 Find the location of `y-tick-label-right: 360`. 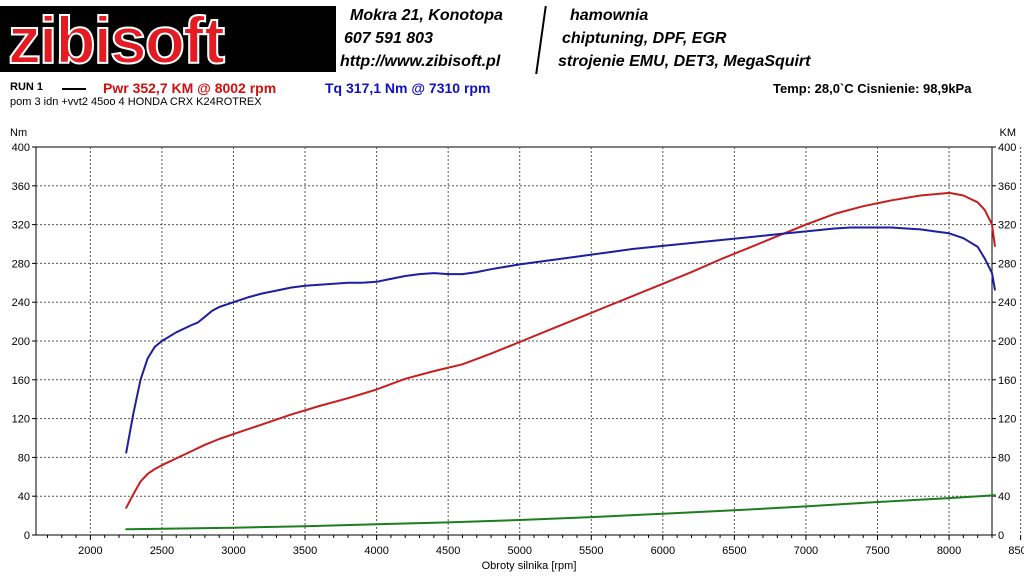

y-tick-label-right: 360 is located at coordinates (1007, 187).